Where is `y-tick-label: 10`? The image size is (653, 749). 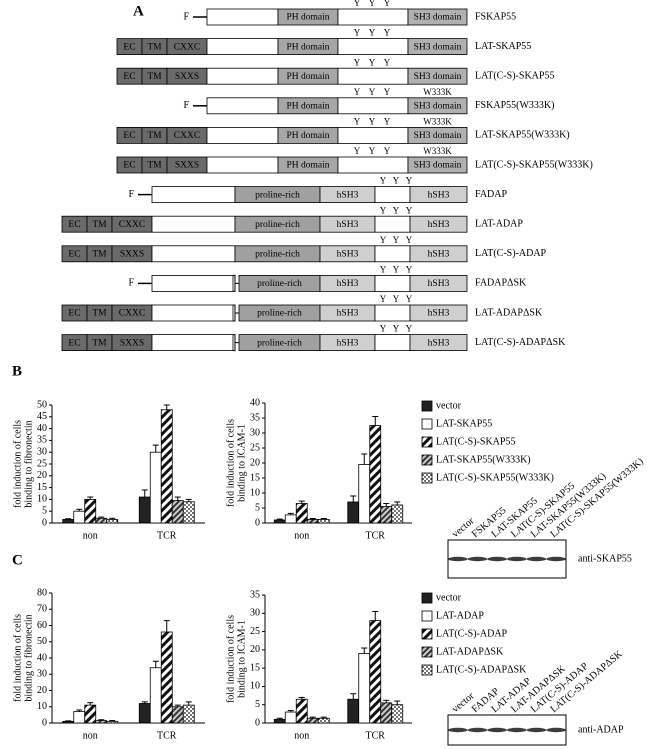 y-tick-label: 10 is located at coordinates (255, 686).